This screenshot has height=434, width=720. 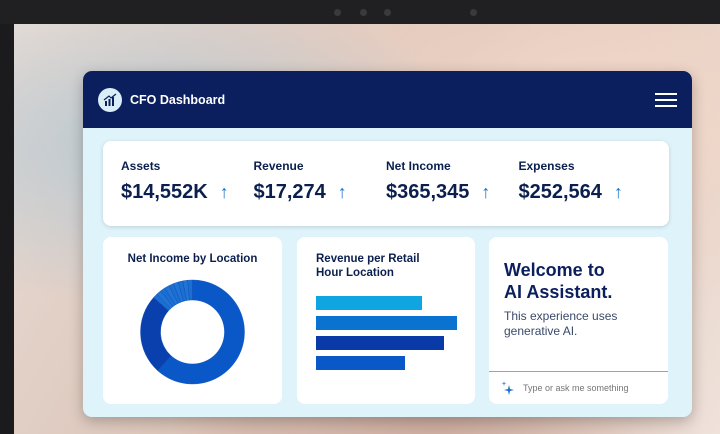 What do you see at coordinates (546, 166) in the screenshot?
I see `kpi-label: Expenses` at bounding box center [546, 166].